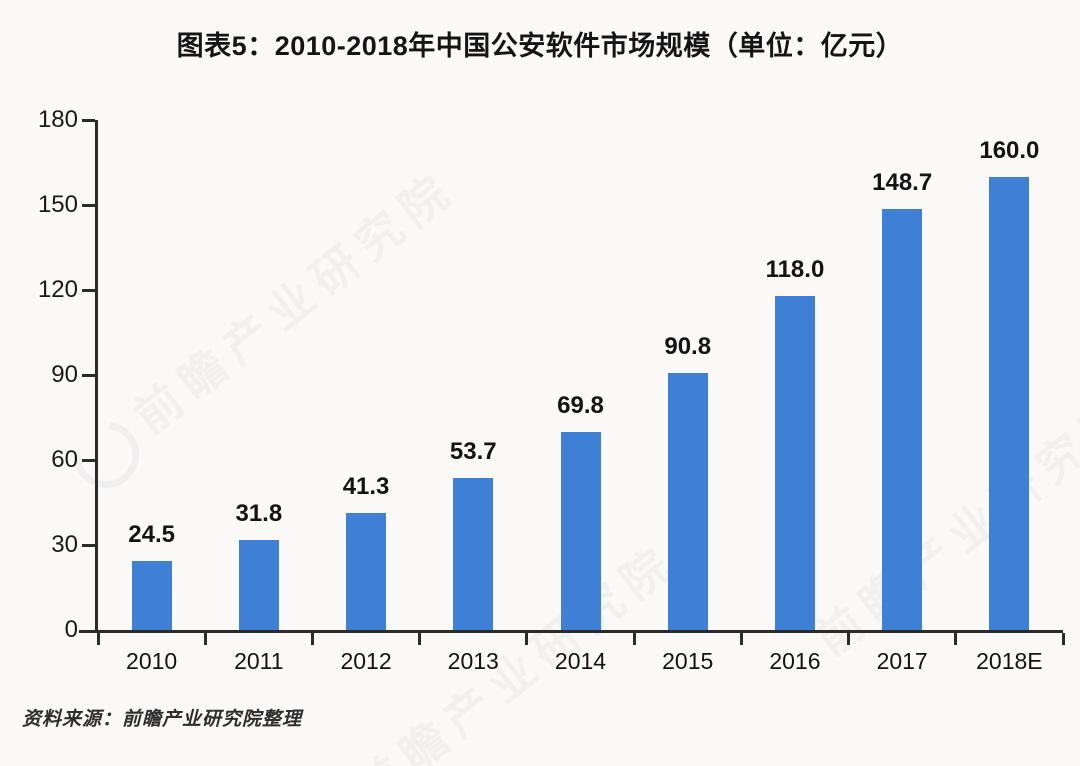 Image resolution: width=1080 pixels, height=766 pixels. I want to click on source-note: 资料来源：前瞻产业研究院整理, so click(162, 719).